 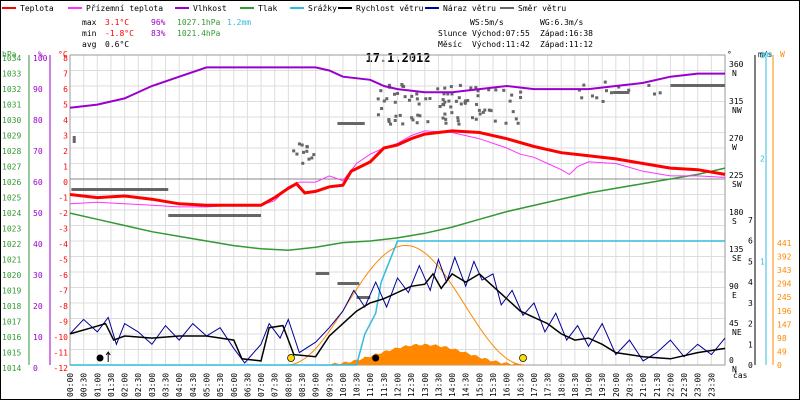 What do you see at coordinates (534, 385) in the screenshot?
I see `tick-time: 17:00` at bounding box center [534, 385].